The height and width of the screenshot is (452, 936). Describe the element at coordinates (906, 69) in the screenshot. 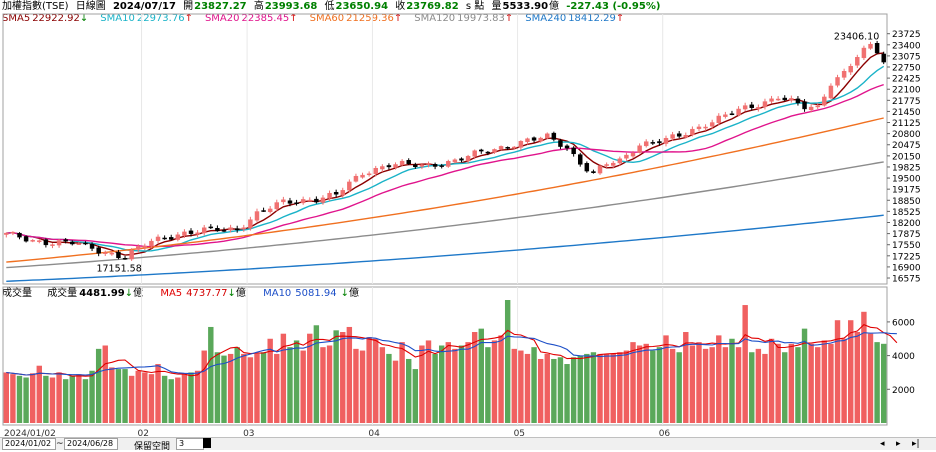

I see `price-y-tick-label: 22750` at that location.